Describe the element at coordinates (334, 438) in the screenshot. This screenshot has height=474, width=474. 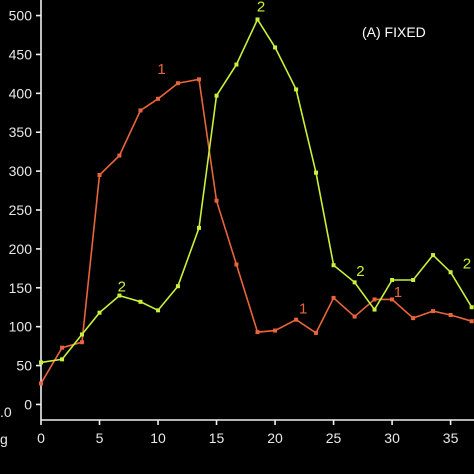
I see `x-tick-label: 25` at that location.